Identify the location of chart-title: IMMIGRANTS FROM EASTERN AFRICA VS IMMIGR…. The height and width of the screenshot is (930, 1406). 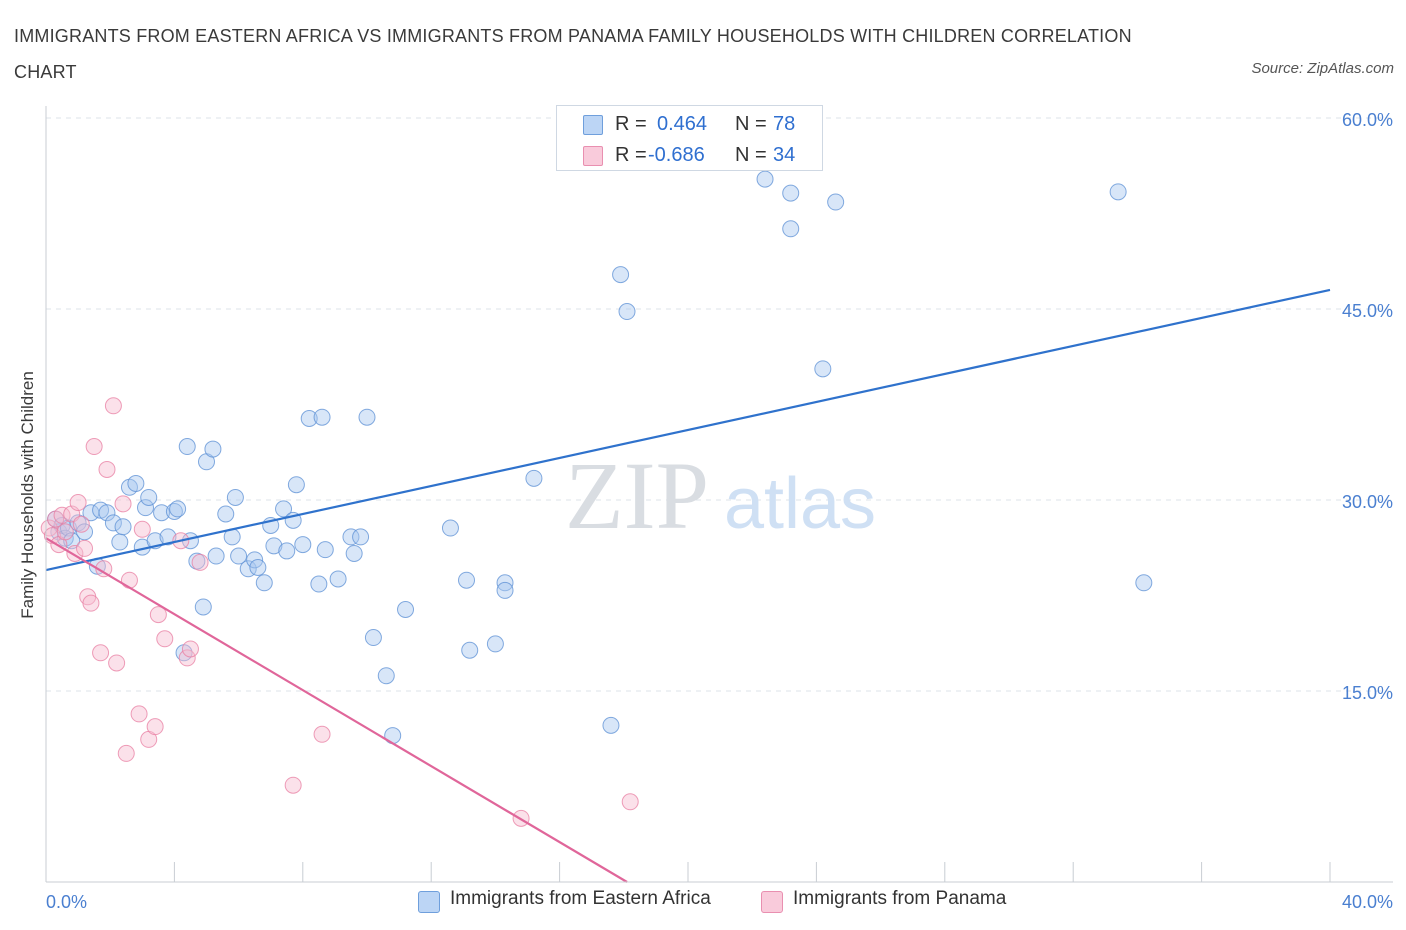
(573, 54).